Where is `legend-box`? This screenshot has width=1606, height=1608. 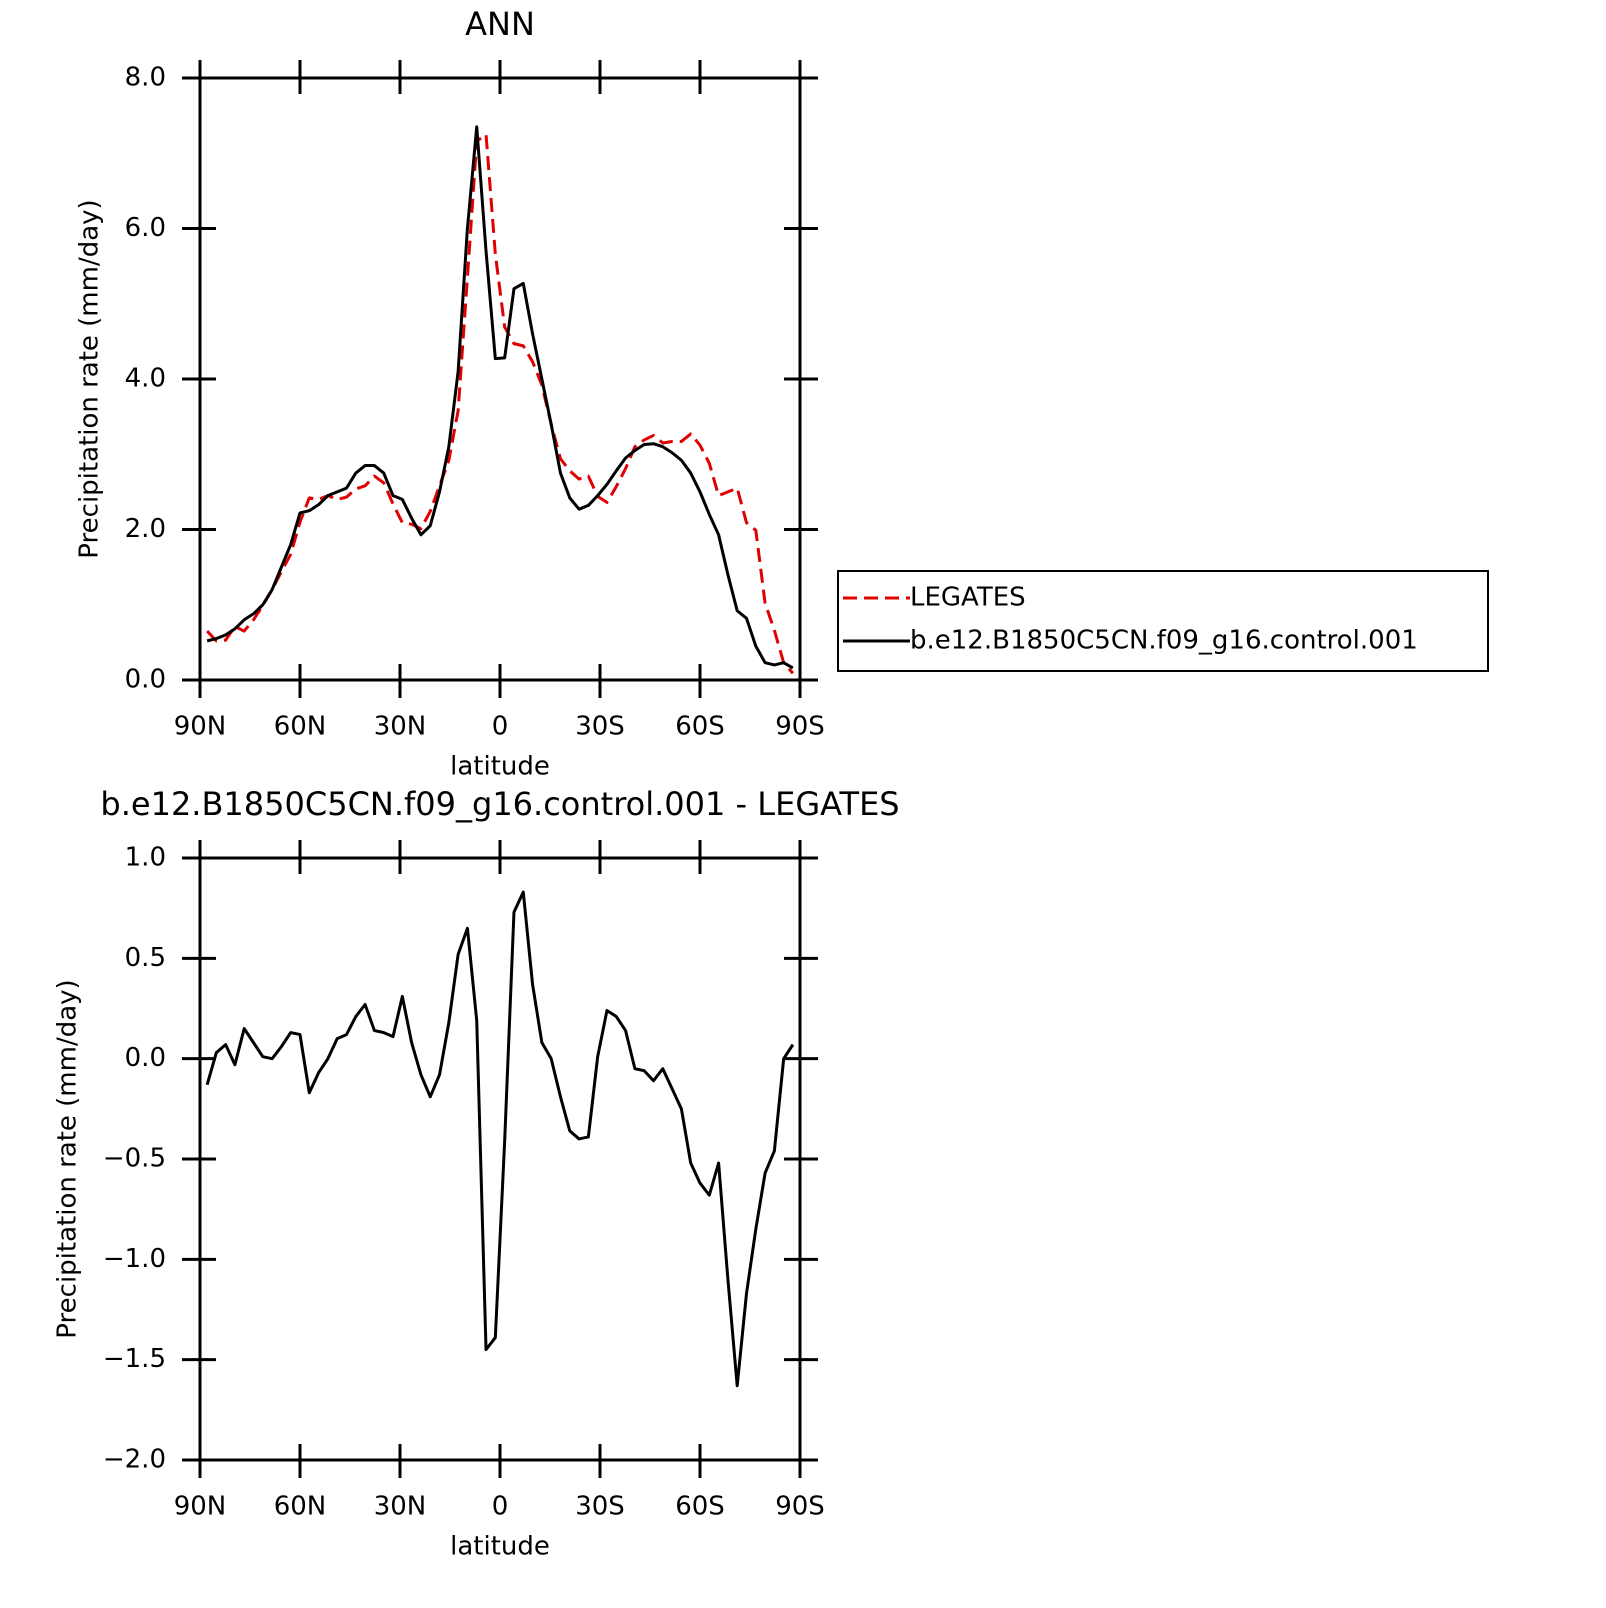 legend-box is located at coordinates (1163, 621).